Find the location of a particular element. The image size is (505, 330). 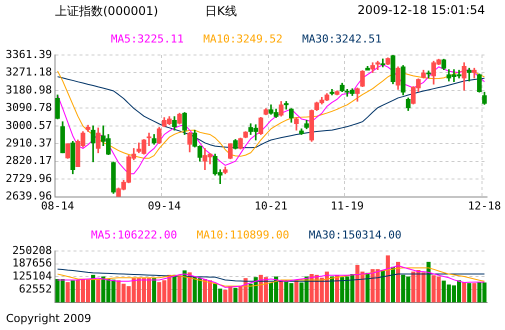

text: MA30:3242.51 is located at coordinates (342, 39).